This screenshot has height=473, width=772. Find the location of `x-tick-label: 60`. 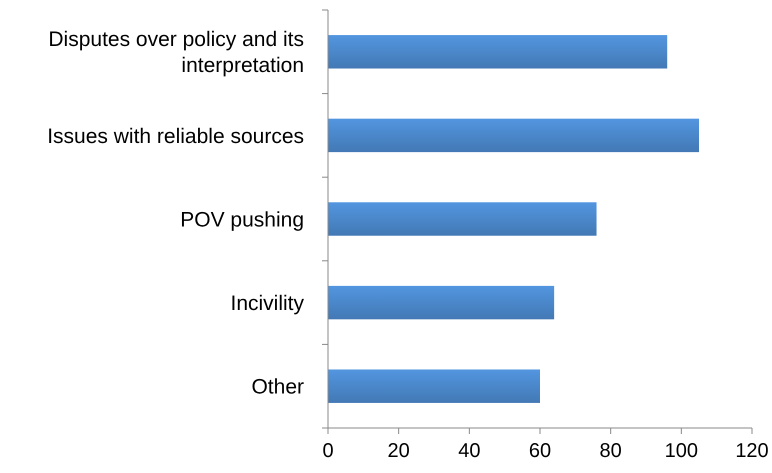

x-tick-label: 60 is located at coordinates (540, 451).